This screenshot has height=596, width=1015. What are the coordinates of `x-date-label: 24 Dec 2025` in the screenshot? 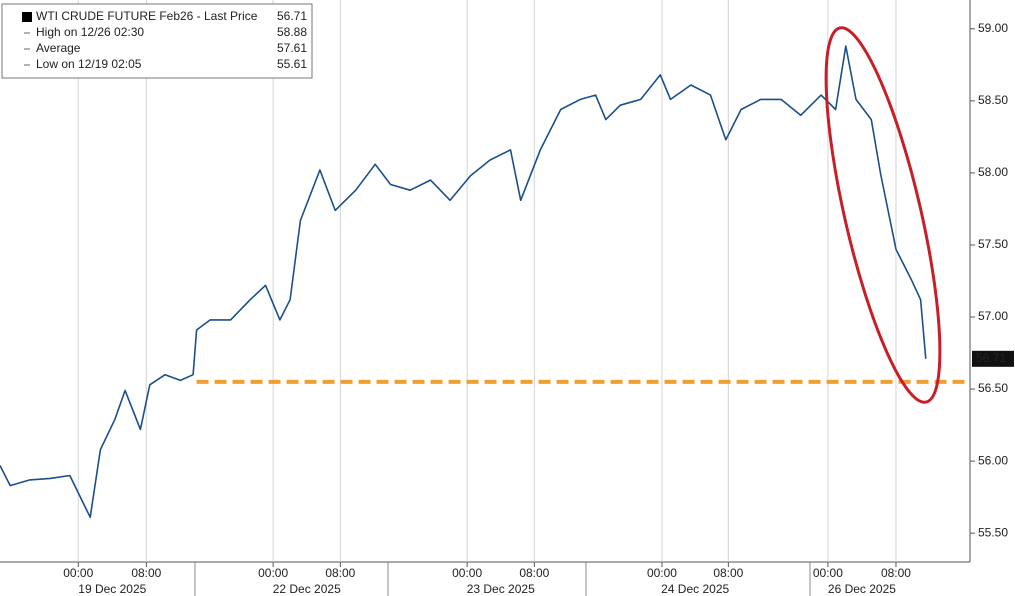 It's located at (695, 589).